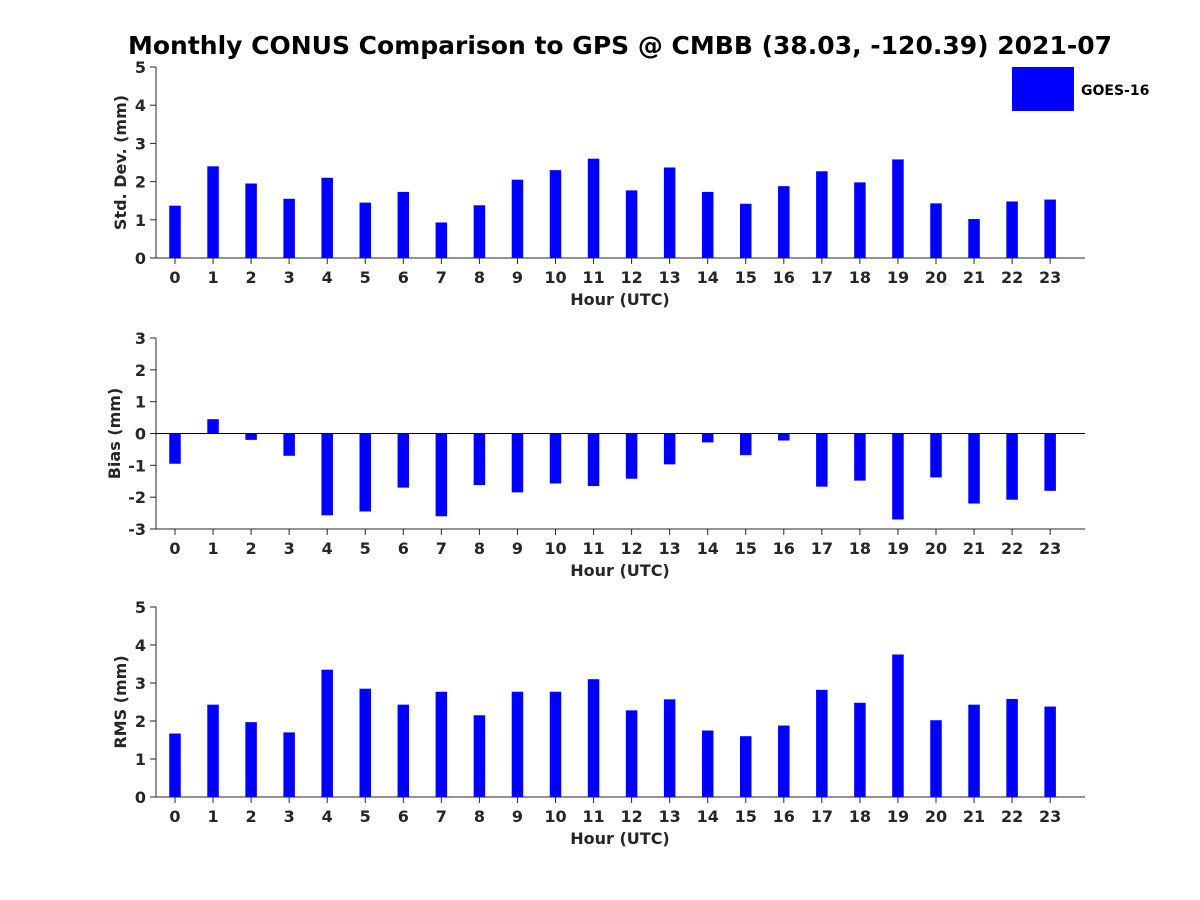  What do you see at coordinates (137, 465) in the screenshot?
I see `y-tick-label: -1` at bounding box center [137, 465].